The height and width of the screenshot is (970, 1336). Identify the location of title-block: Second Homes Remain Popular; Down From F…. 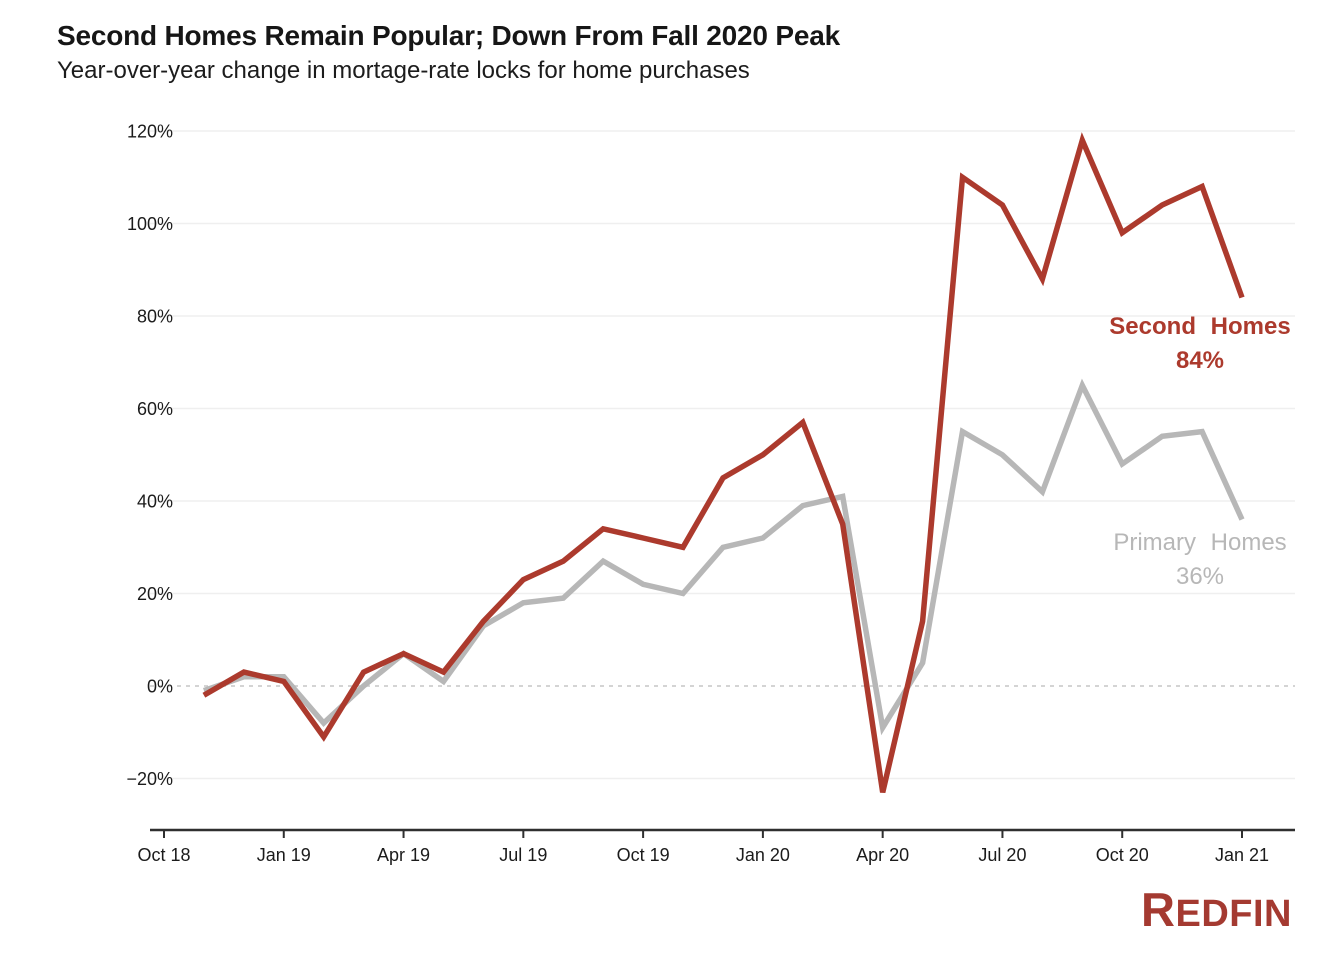
(448, 52).